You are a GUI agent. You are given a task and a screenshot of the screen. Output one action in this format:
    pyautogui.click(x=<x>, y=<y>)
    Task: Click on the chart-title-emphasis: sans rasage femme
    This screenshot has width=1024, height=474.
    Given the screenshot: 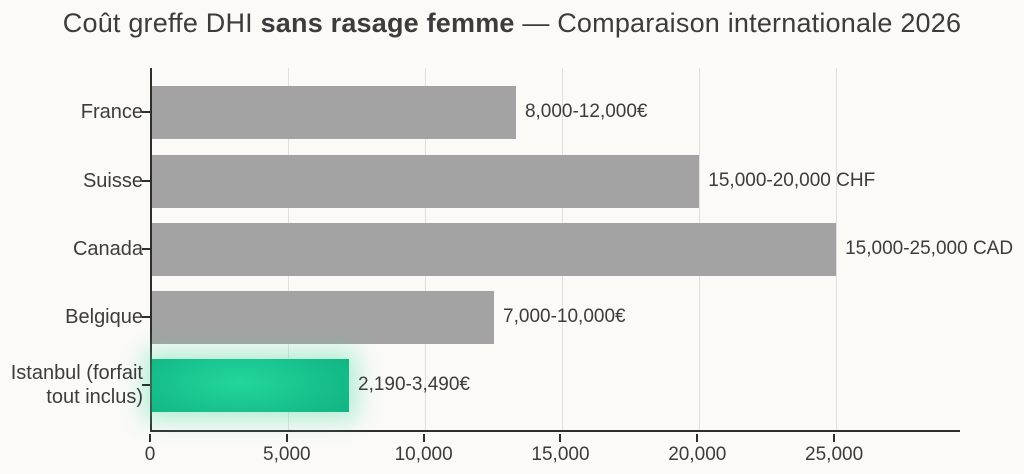 What is the action you would take?
    pyautogui.click(x=387, y=23)
    